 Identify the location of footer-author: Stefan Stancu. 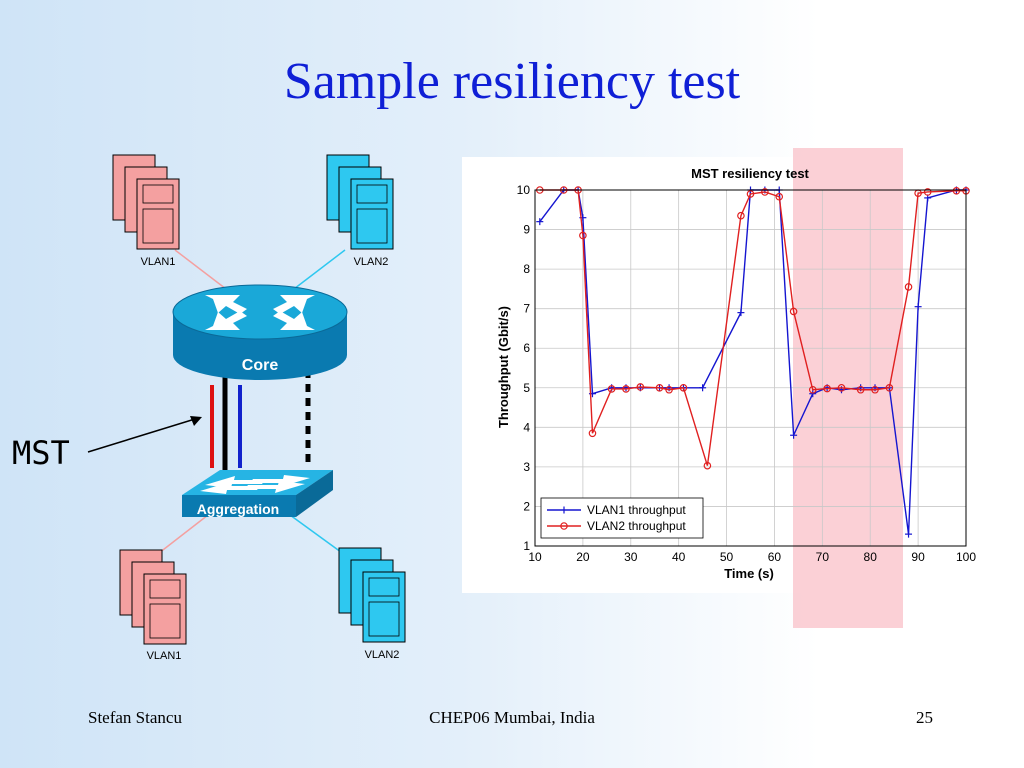
(135, 717).